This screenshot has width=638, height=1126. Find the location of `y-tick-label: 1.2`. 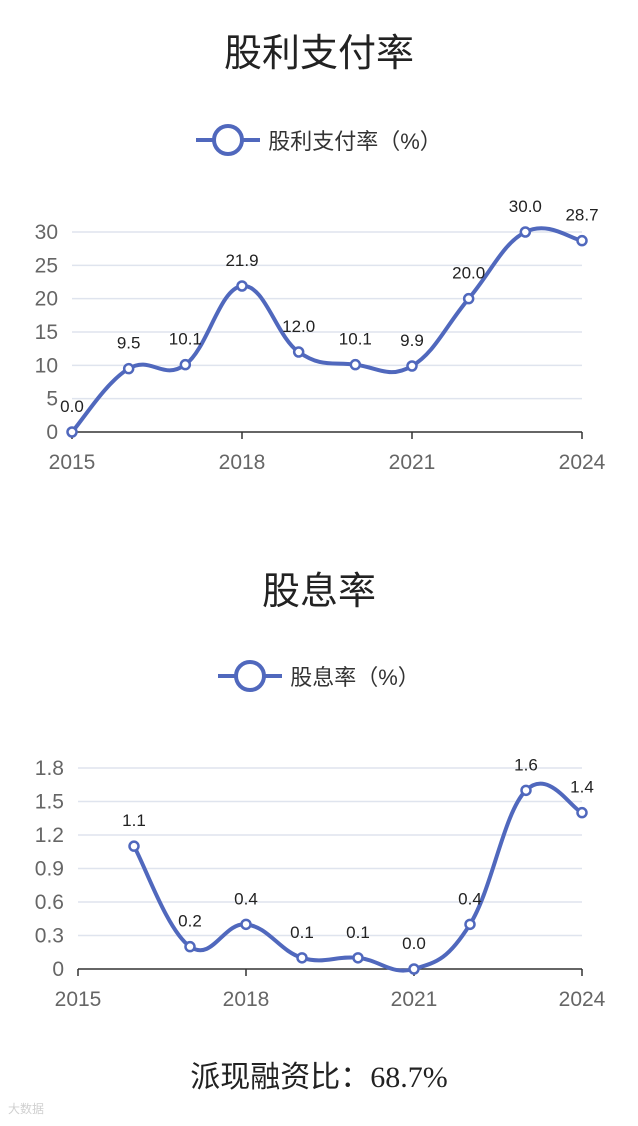

y-tick-label: 1.2 is located at coordinates (49, 835).